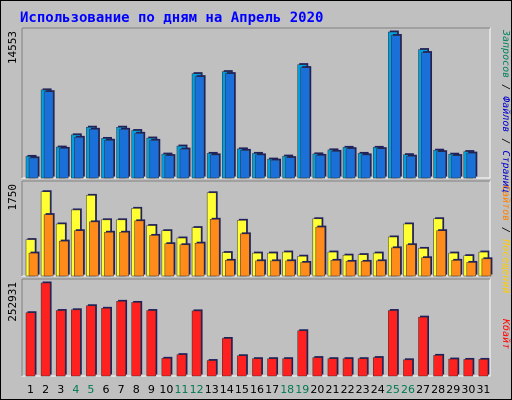 The height and width of the screenshot is (400, 512). Describe the element at coordinates (12, 302) in the screenshot. I see `panel-axis-label-traffic: 252931` at that location.